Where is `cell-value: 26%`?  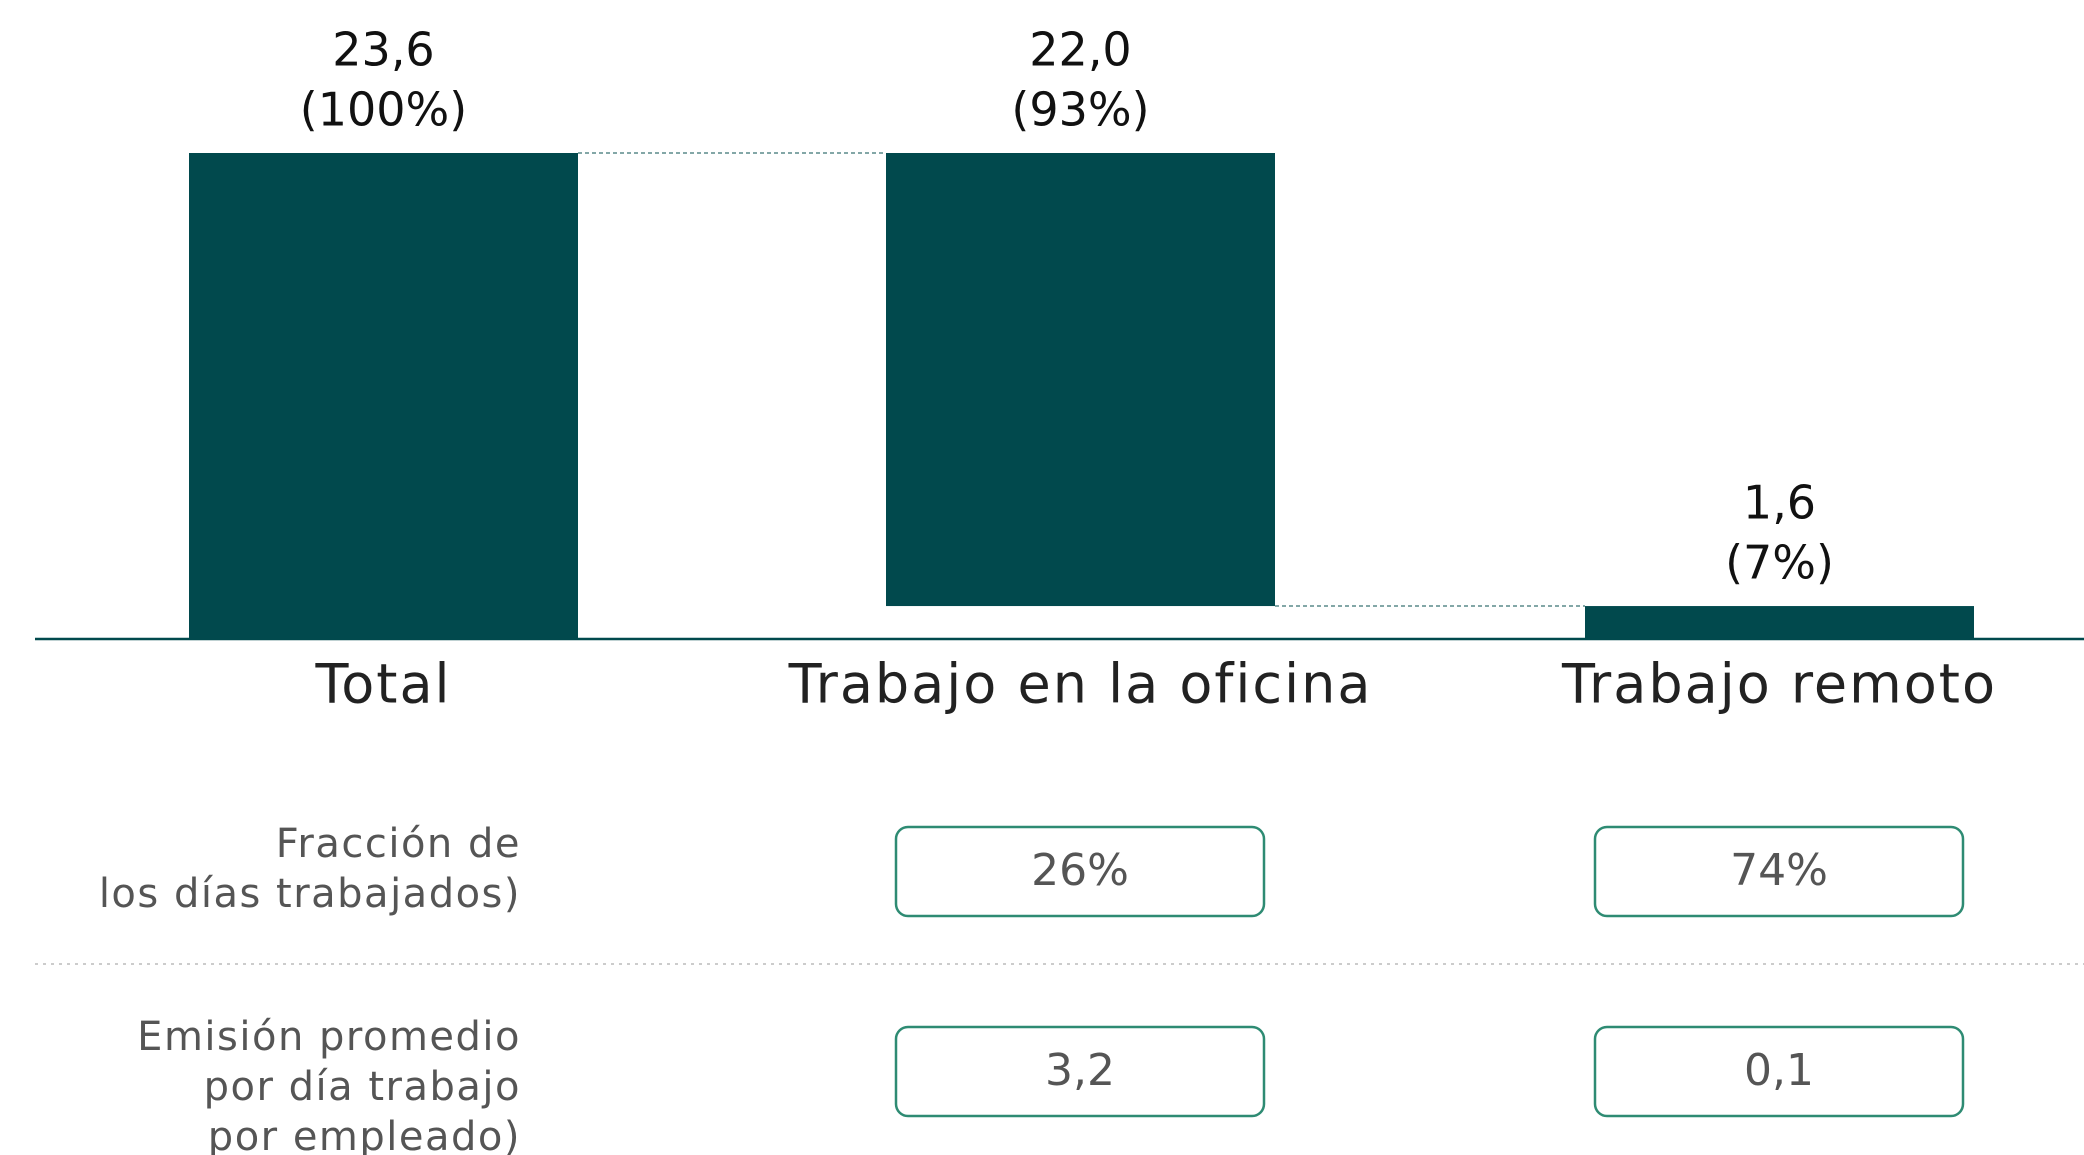
cell-value: 26% is located at coordinates (1080, 870).